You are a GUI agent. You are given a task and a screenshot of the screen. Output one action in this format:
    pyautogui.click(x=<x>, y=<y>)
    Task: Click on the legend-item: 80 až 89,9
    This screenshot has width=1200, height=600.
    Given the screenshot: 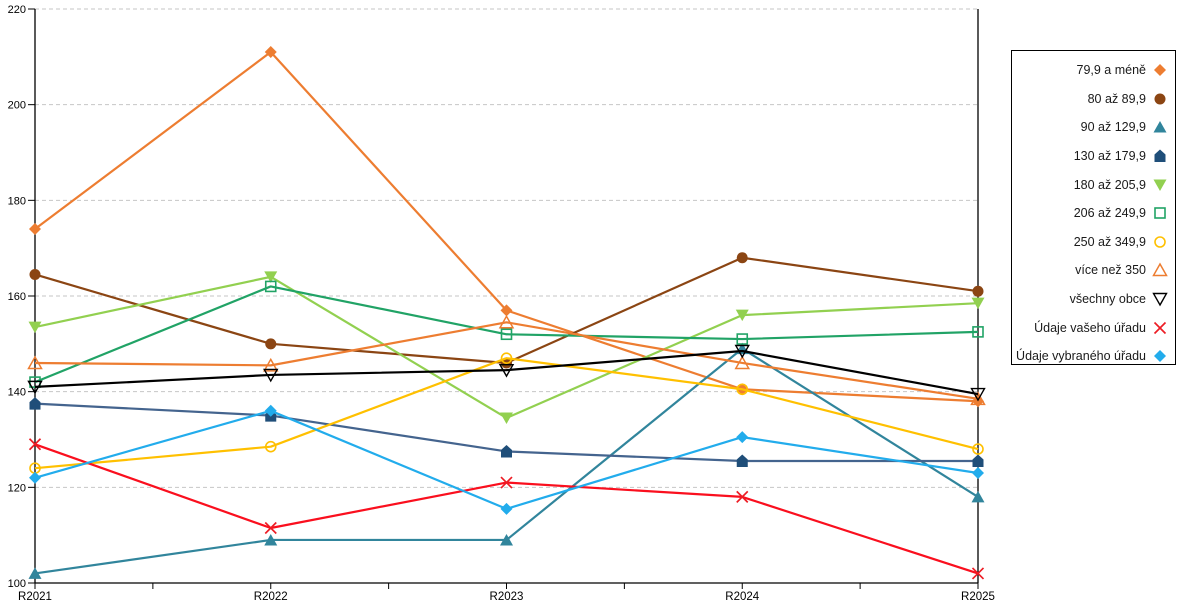 What is the action you would take?
    pyautogui.click(x=1093, y=99)
    